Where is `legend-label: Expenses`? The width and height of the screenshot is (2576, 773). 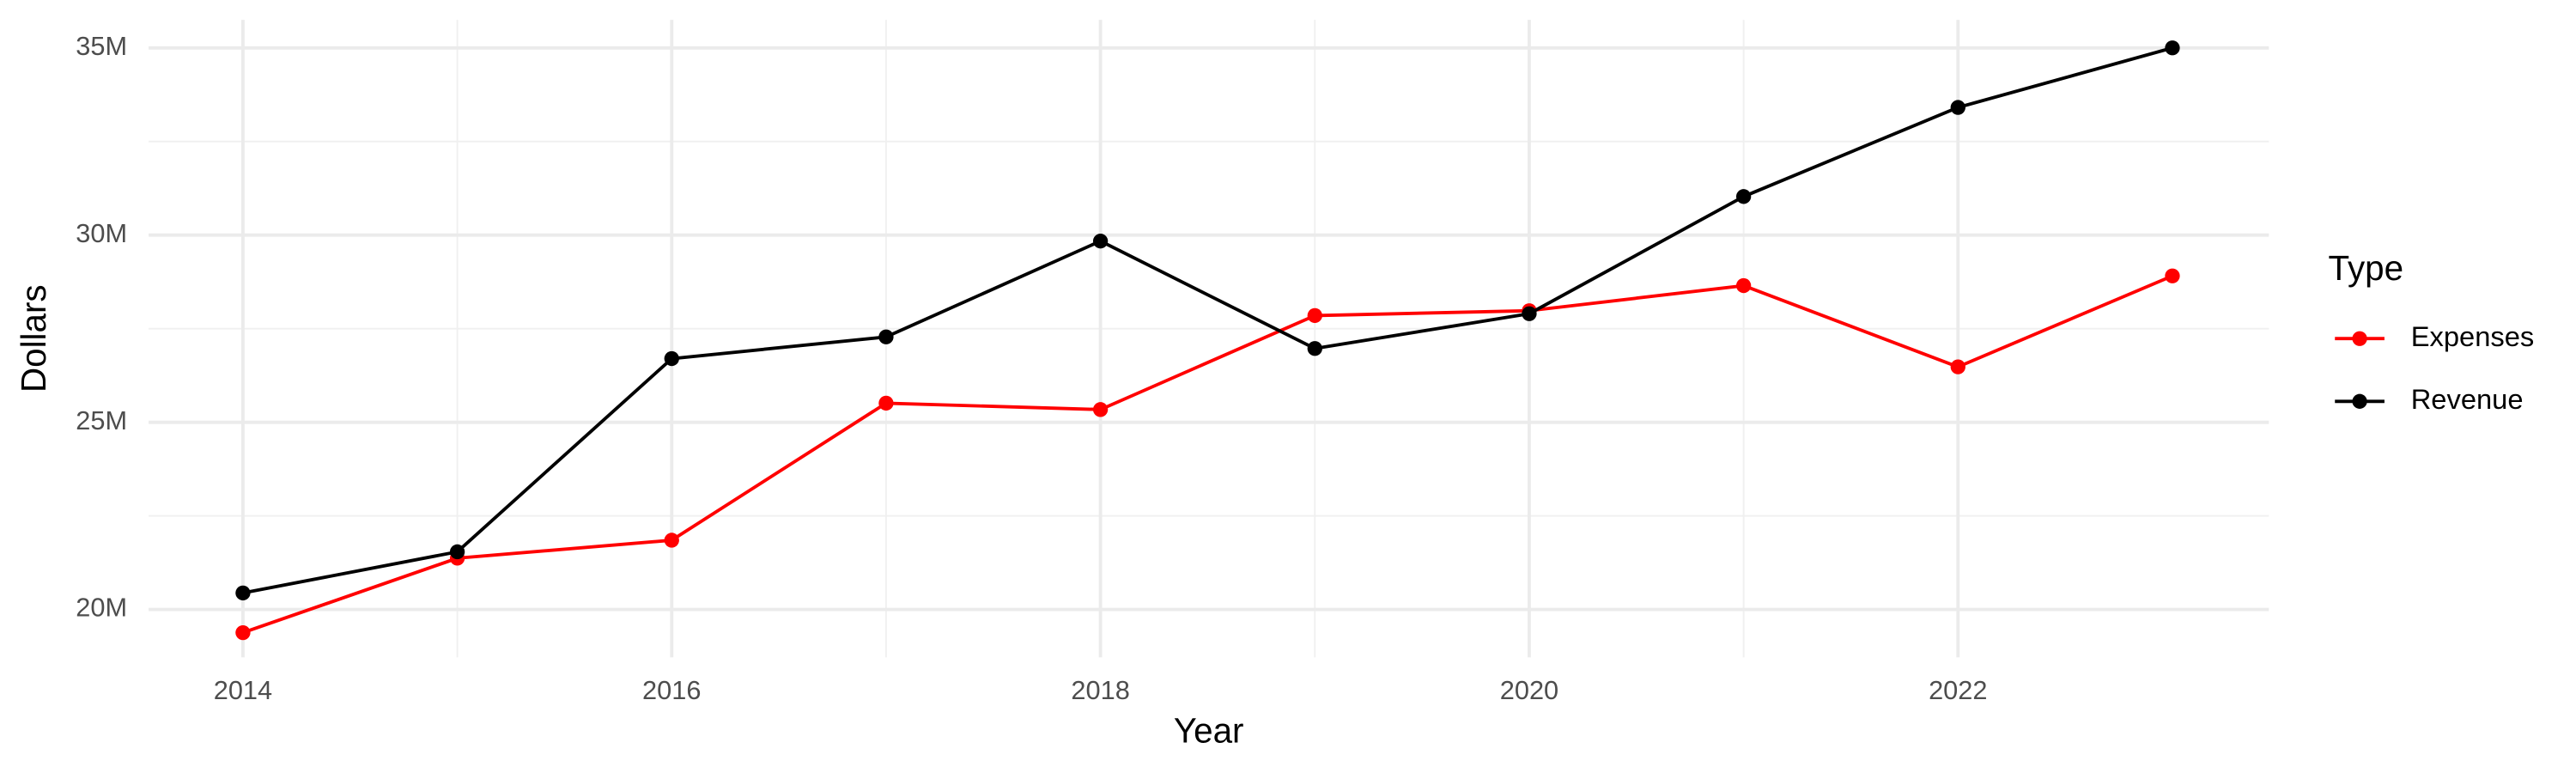 legend-label: Expenses is located at coordinates (2473, 336).